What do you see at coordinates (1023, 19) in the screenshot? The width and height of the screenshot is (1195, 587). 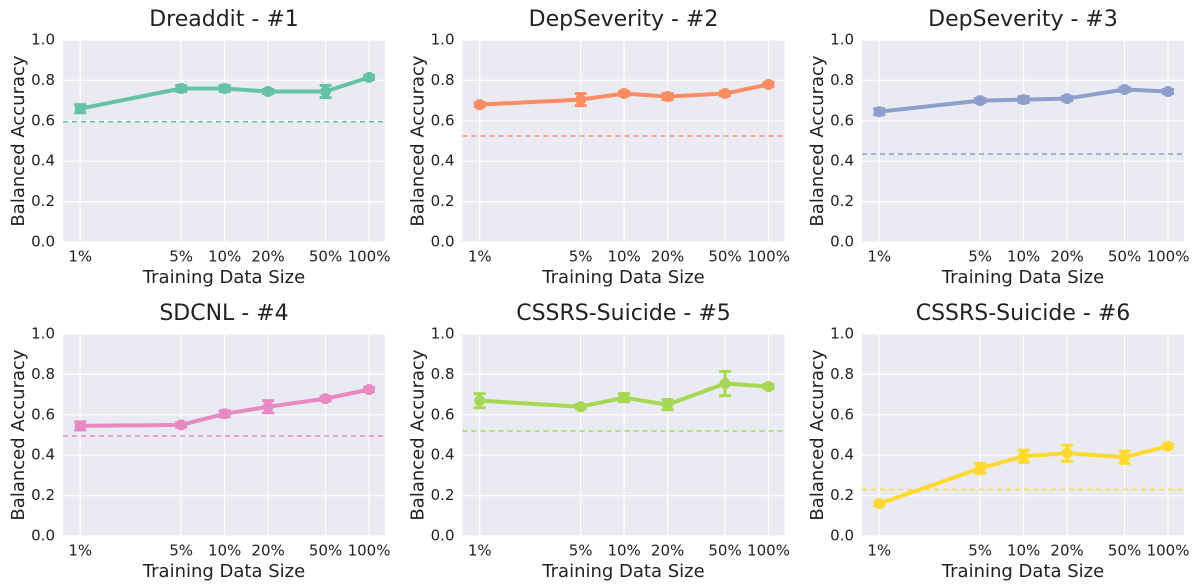 I see `subplot-title: DepSeverity - #3` at bounding box center [1023, 19].